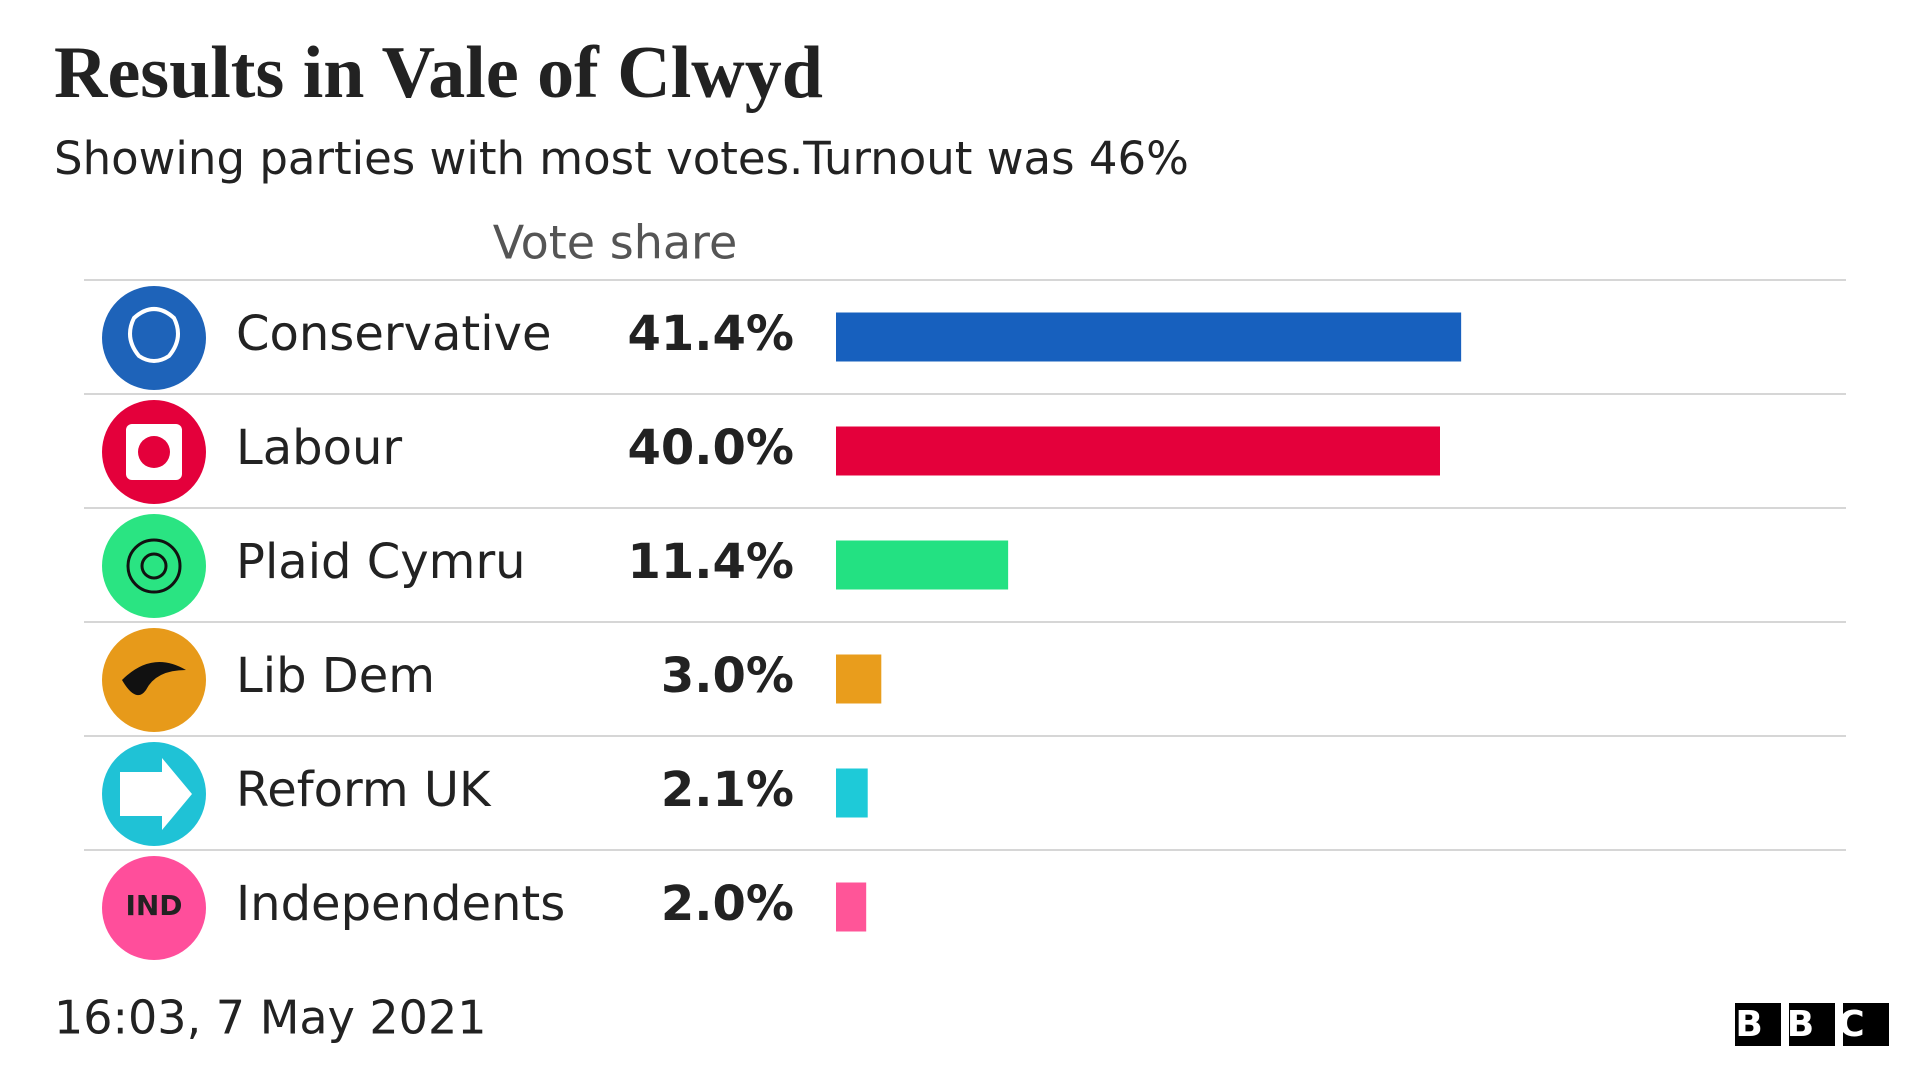 This screenshot has height=1080, width=1920. I want to click on column-header: Vote share, so click(615, 243).